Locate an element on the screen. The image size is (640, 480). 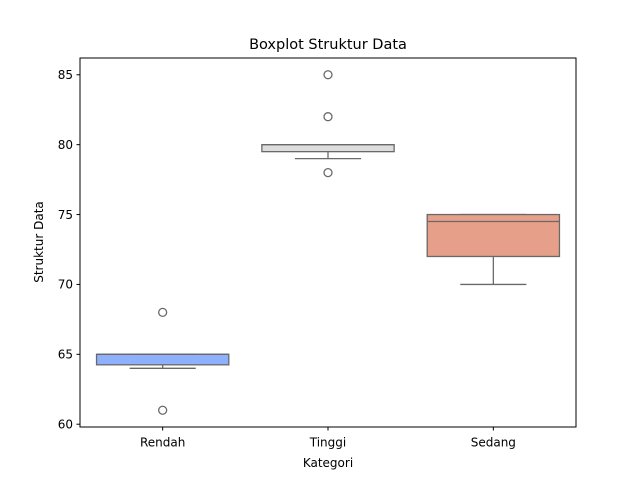
box-group-sedang is located at coordinates (493, 249).